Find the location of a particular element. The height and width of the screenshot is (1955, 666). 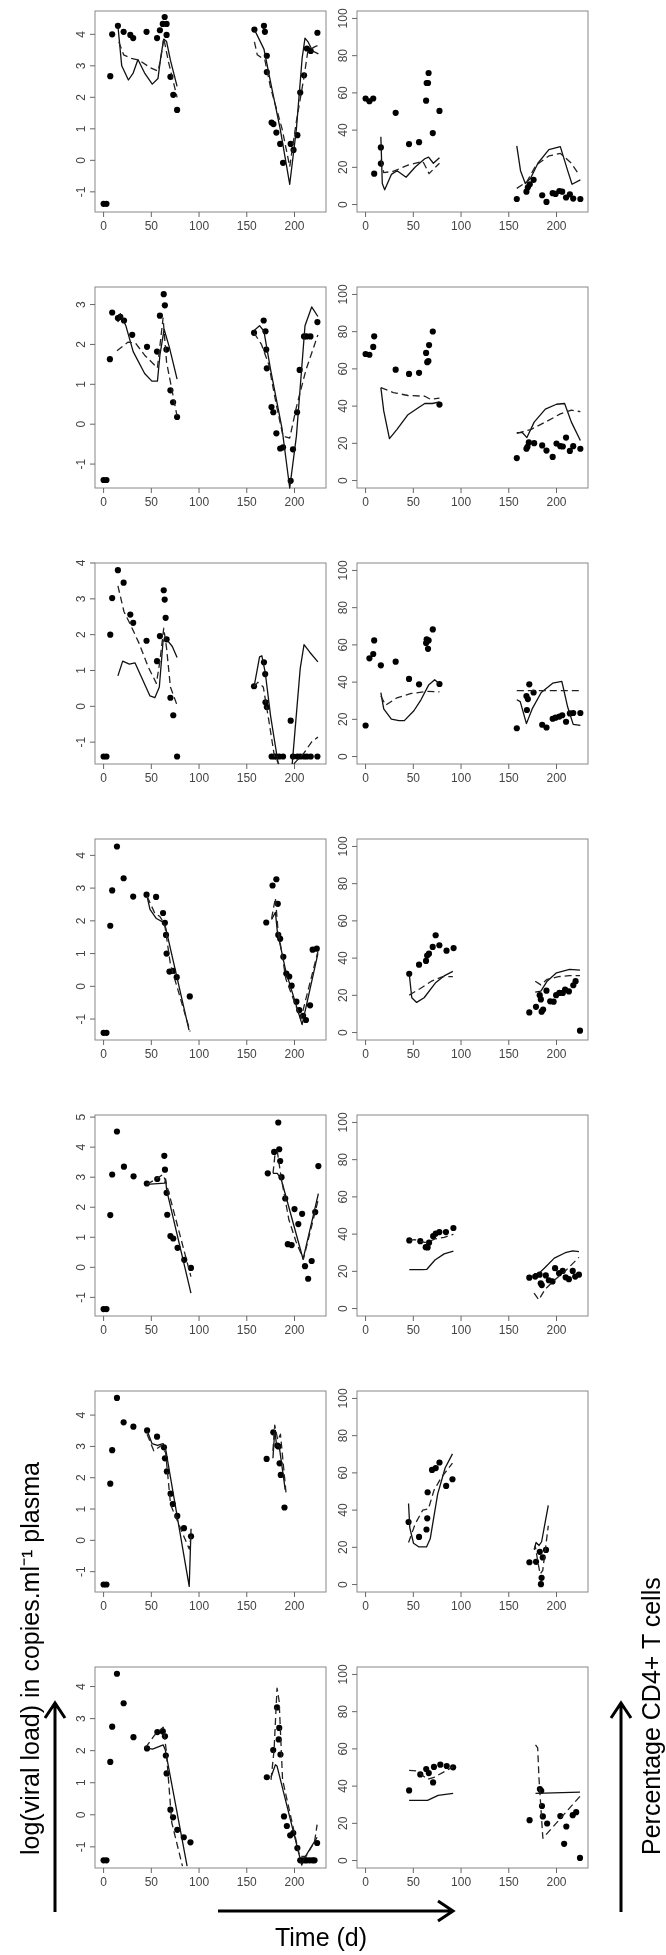

y-tick-label: 5 is located at coordinates (81, 1117).